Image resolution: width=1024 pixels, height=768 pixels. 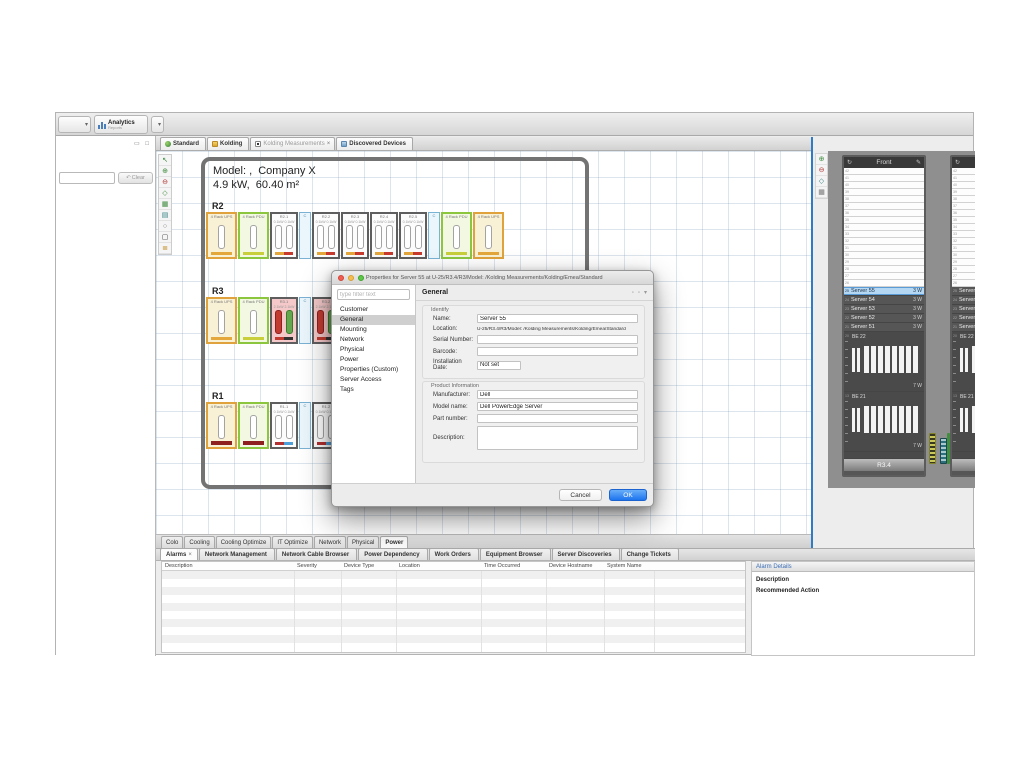 I want to click on editor-tab: Discovered Devices, so click(x=374, y=143).